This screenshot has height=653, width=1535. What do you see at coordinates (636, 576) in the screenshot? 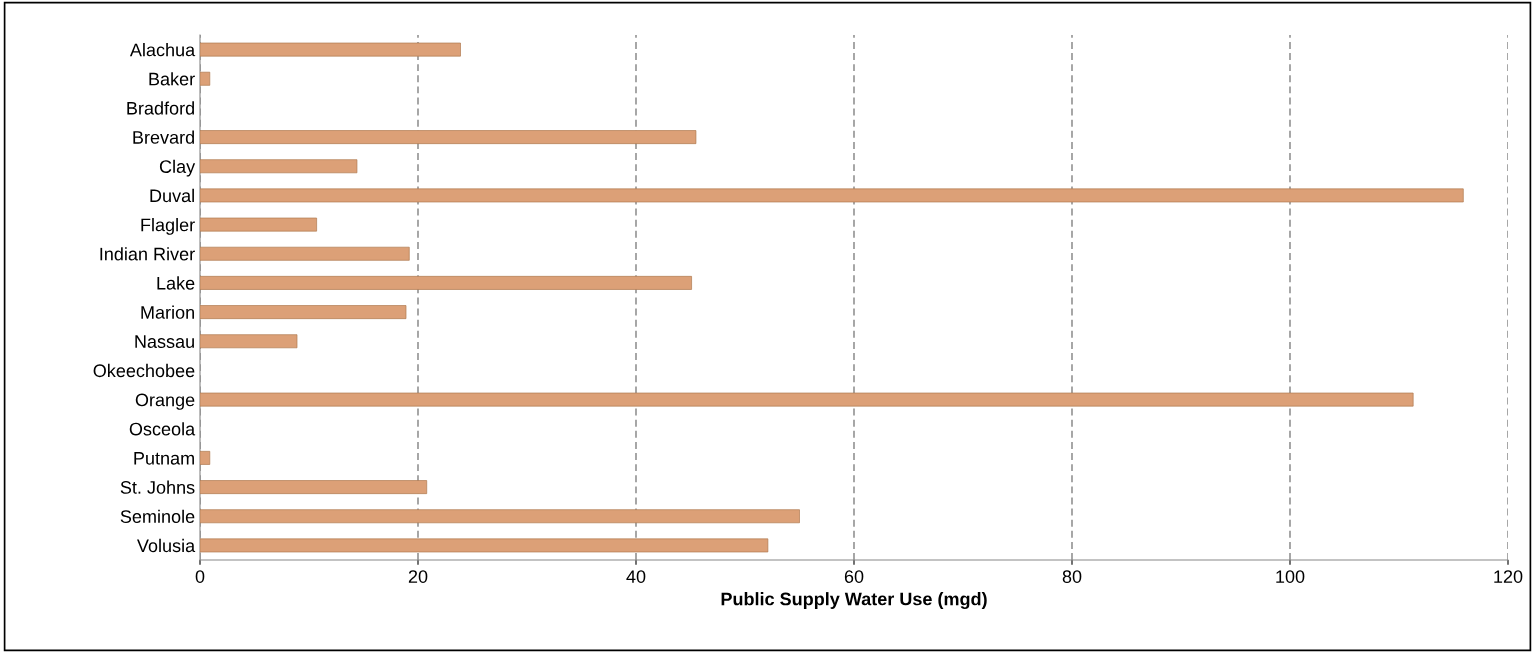
I see `x-tick-label: 40` at bounding box center [636, 576].